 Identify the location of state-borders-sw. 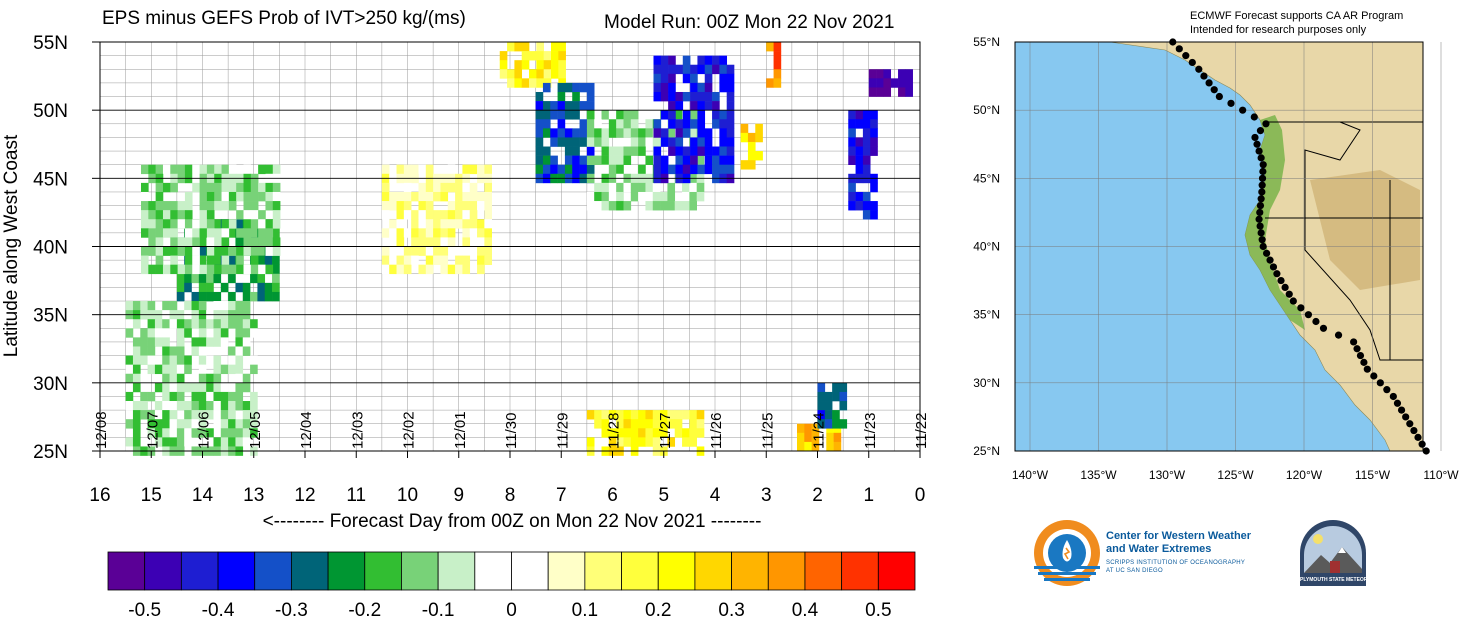
(1363, 289).